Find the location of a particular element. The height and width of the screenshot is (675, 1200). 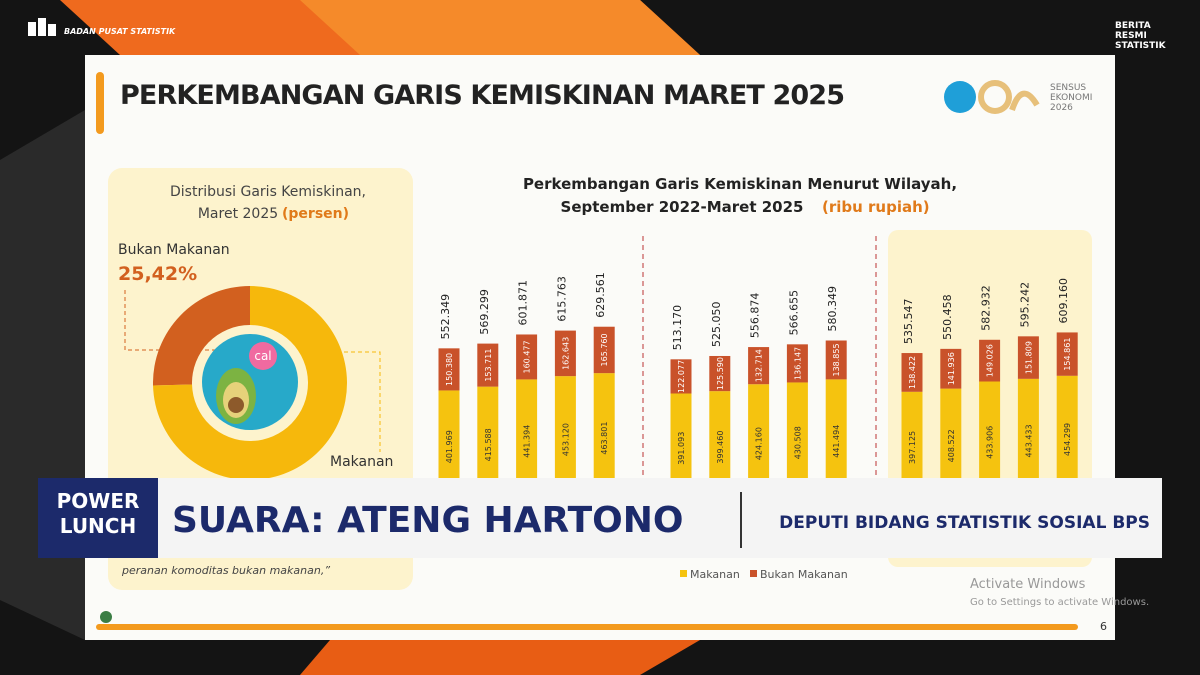

legend: Makanan Bukan Makanan is located at coordinates (764, 574).